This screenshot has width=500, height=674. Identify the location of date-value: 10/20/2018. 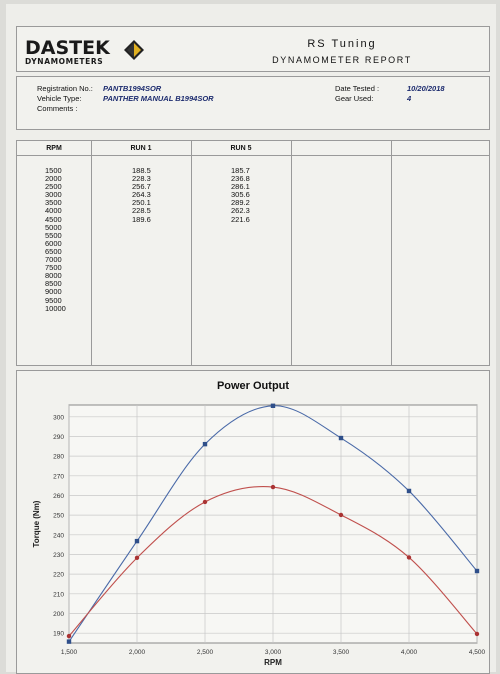
(426, 88).